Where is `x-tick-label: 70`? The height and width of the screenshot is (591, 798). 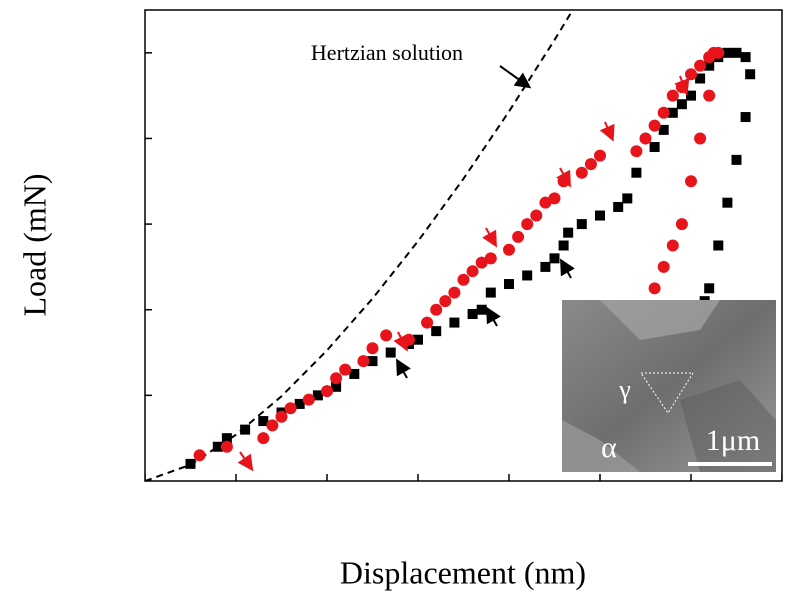 x-tick-label: 70 is located at coordinates (782, 505).